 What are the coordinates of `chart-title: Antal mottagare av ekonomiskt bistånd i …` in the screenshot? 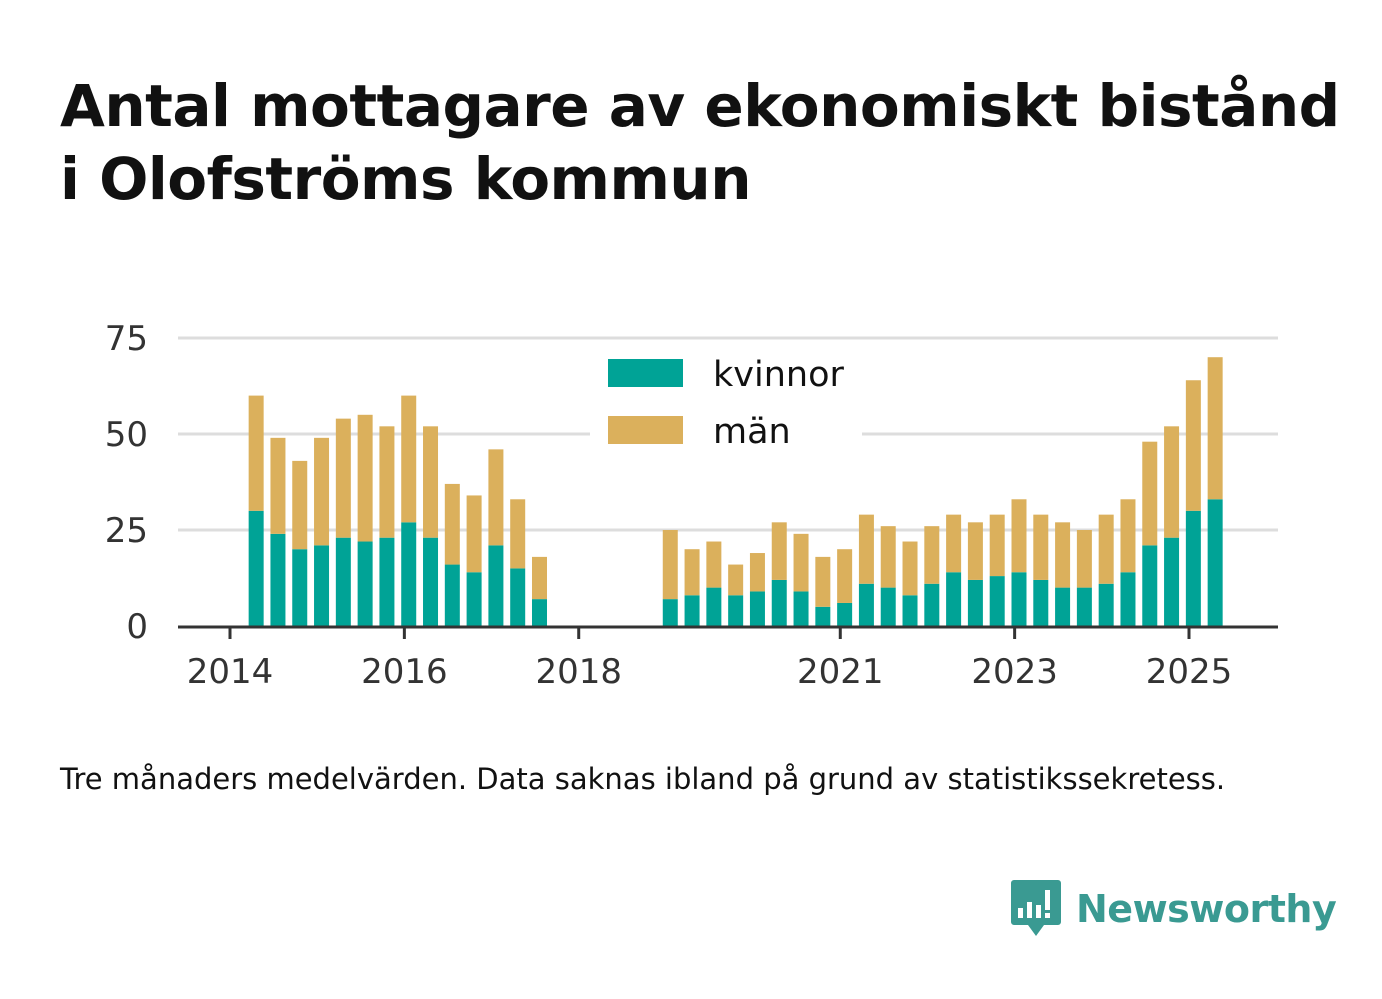 It's located at (700, 142).